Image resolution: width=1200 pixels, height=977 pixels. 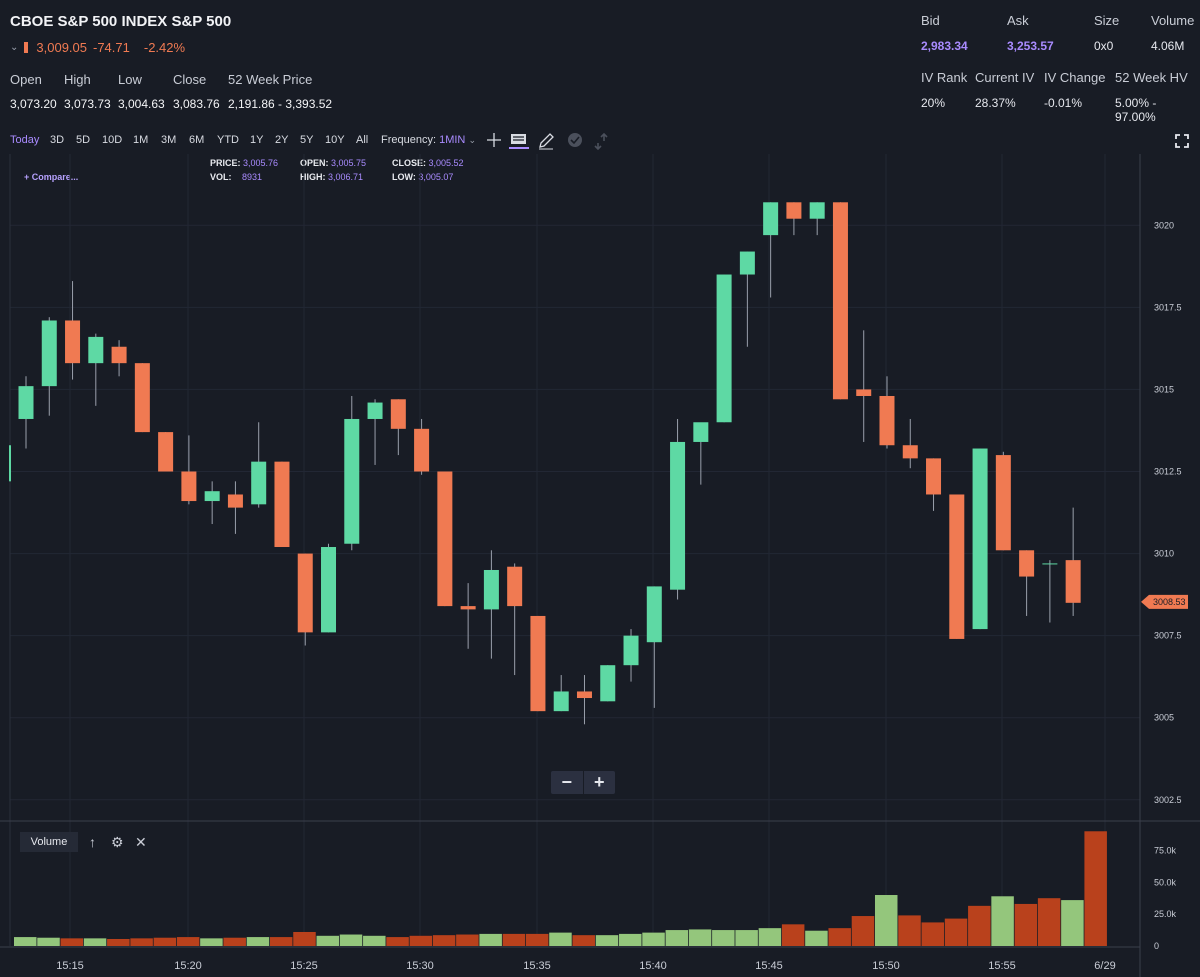 I want to click on range-1m: 1M, so click(x=141, y=140).